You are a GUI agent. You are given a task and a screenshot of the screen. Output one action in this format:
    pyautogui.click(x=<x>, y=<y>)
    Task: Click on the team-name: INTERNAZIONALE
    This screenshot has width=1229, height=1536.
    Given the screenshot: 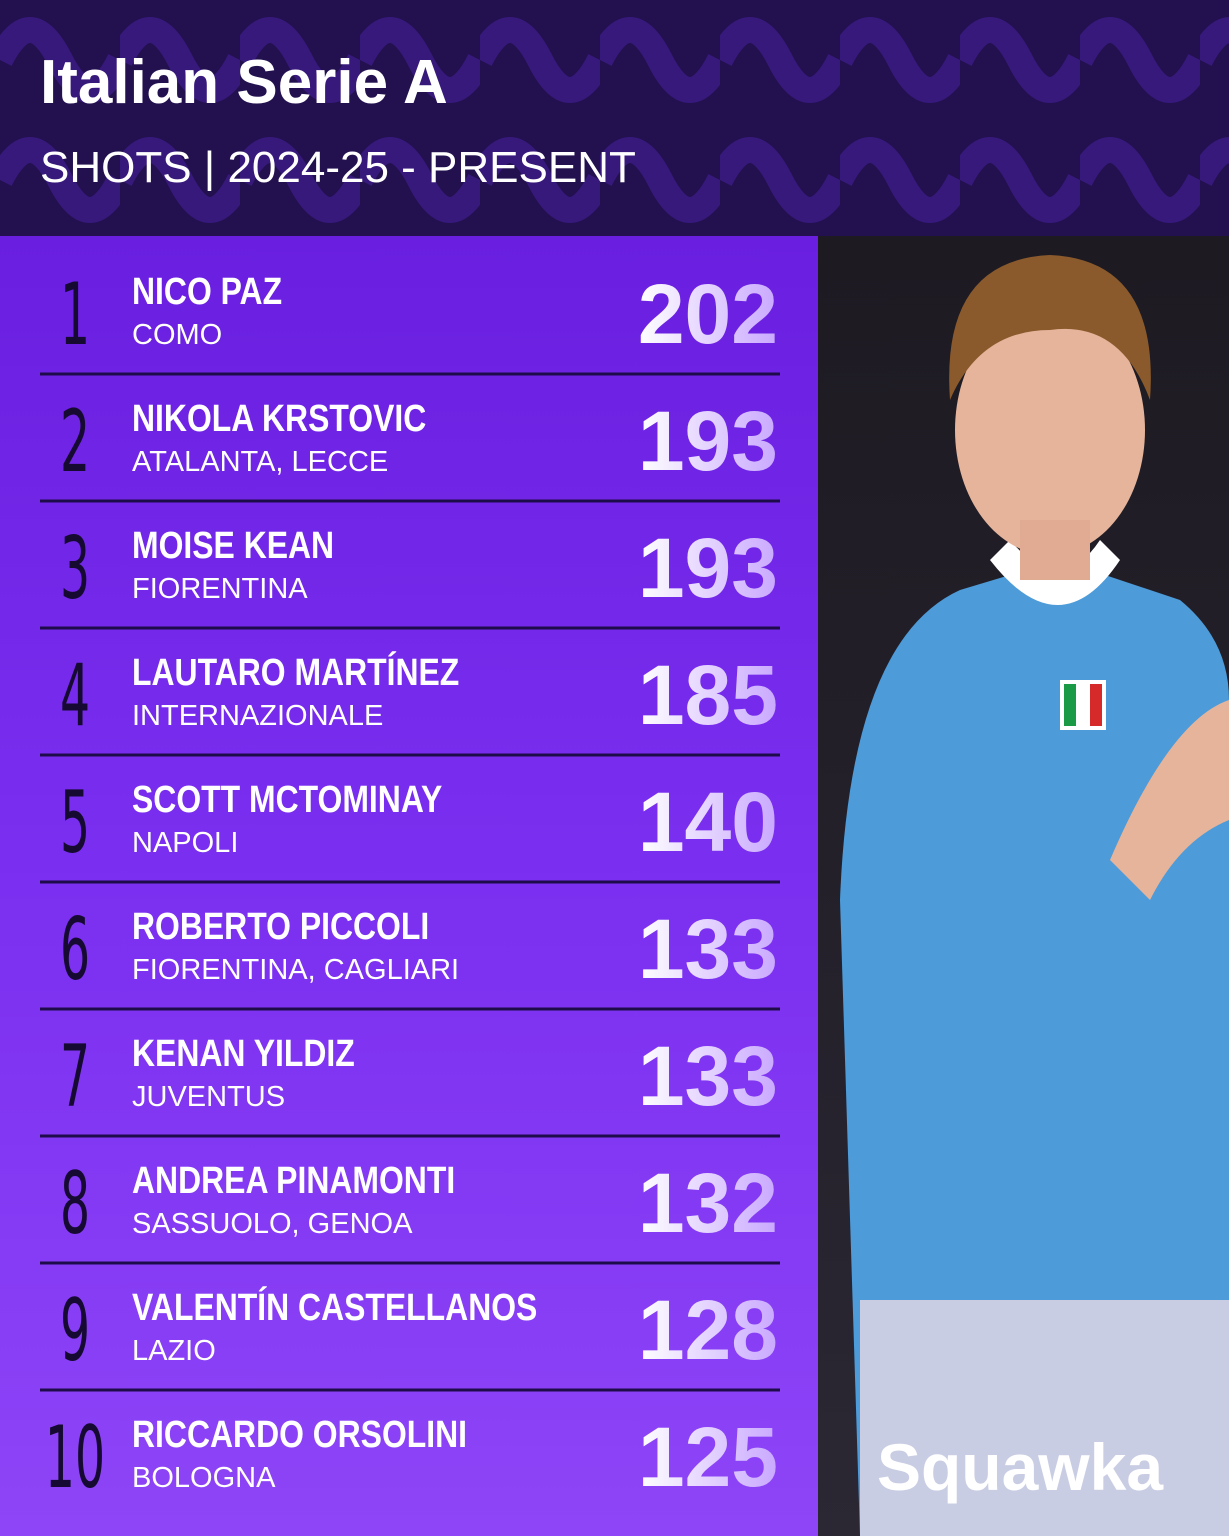 What is the action you would take?
    pyautogui.click(x=257, y=716)
    